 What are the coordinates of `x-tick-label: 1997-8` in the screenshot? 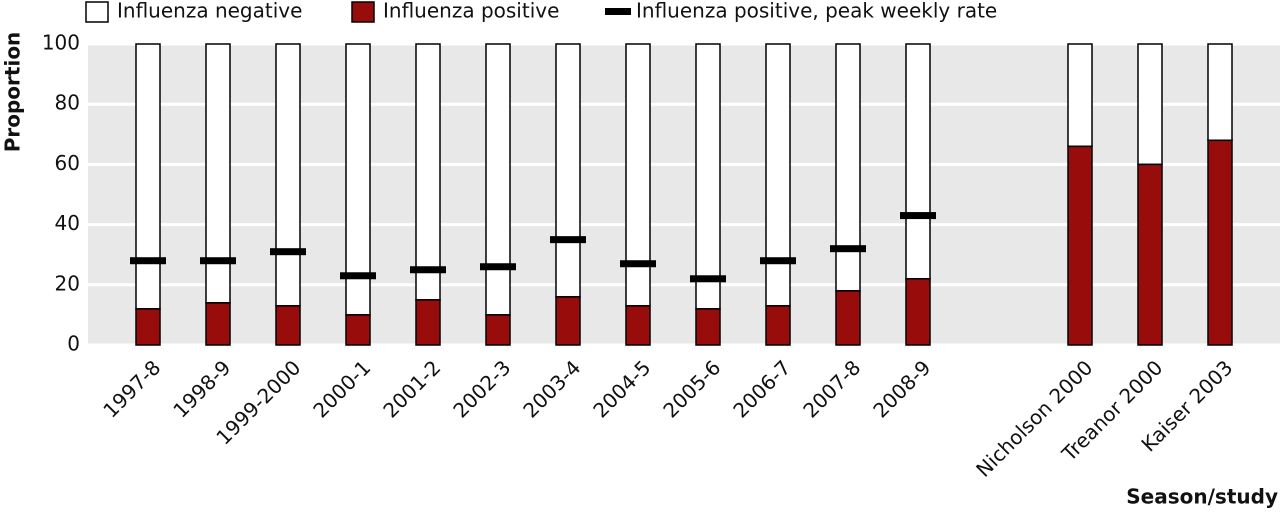 It's located at (131, 388).